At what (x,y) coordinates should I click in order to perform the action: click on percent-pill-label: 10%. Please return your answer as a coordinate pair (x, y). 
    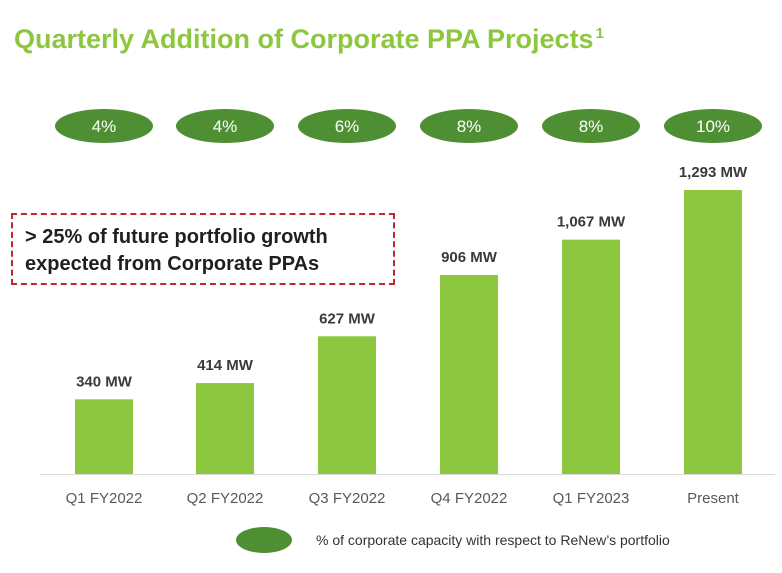
    Looking at the image, I should click on (713, 126).